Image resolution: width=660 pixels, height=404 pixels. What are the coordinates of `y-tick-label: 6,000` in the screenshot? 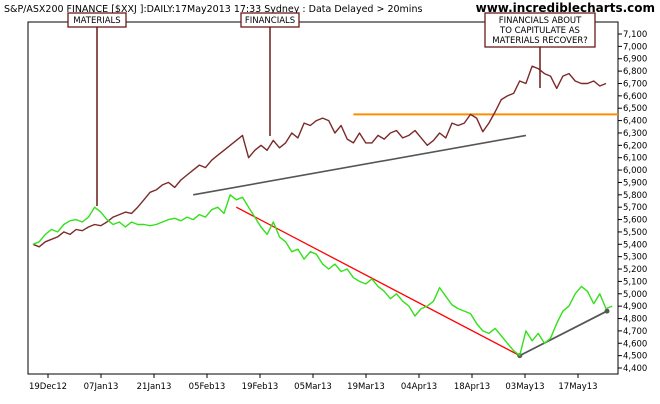 It's located at (635, 171).